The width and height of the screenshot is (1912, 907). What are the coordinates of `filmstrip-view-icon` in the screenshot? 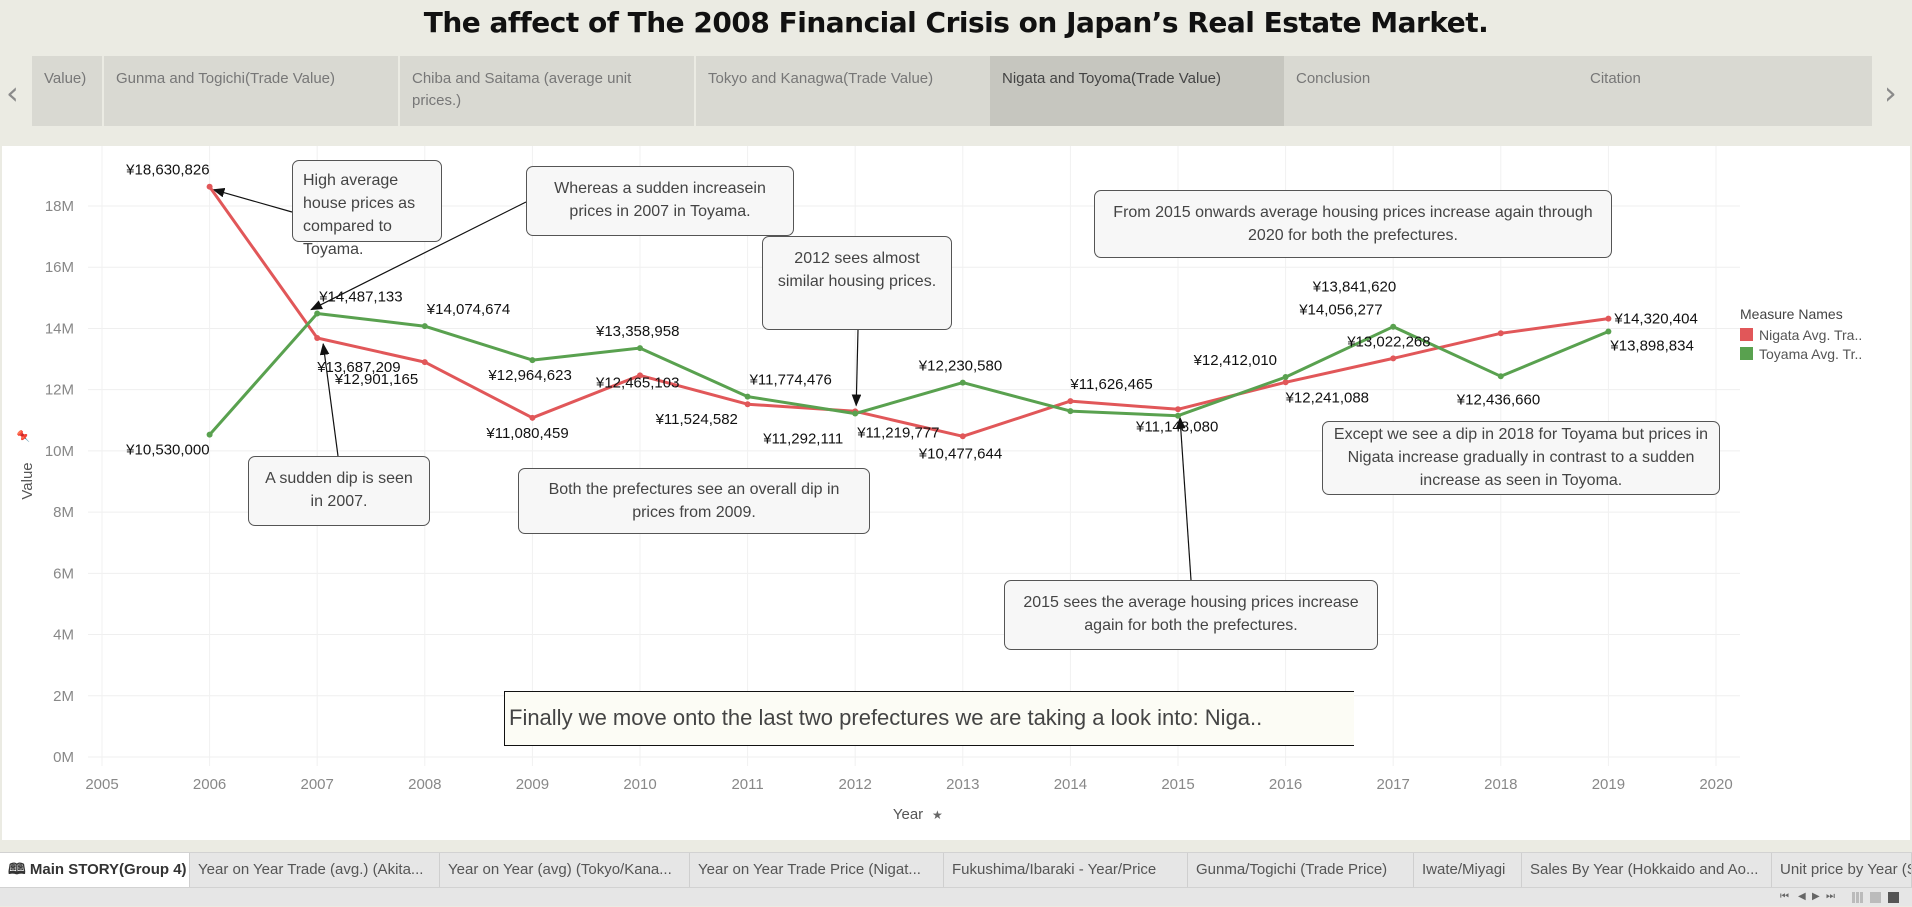 It's located at (1875, 897).